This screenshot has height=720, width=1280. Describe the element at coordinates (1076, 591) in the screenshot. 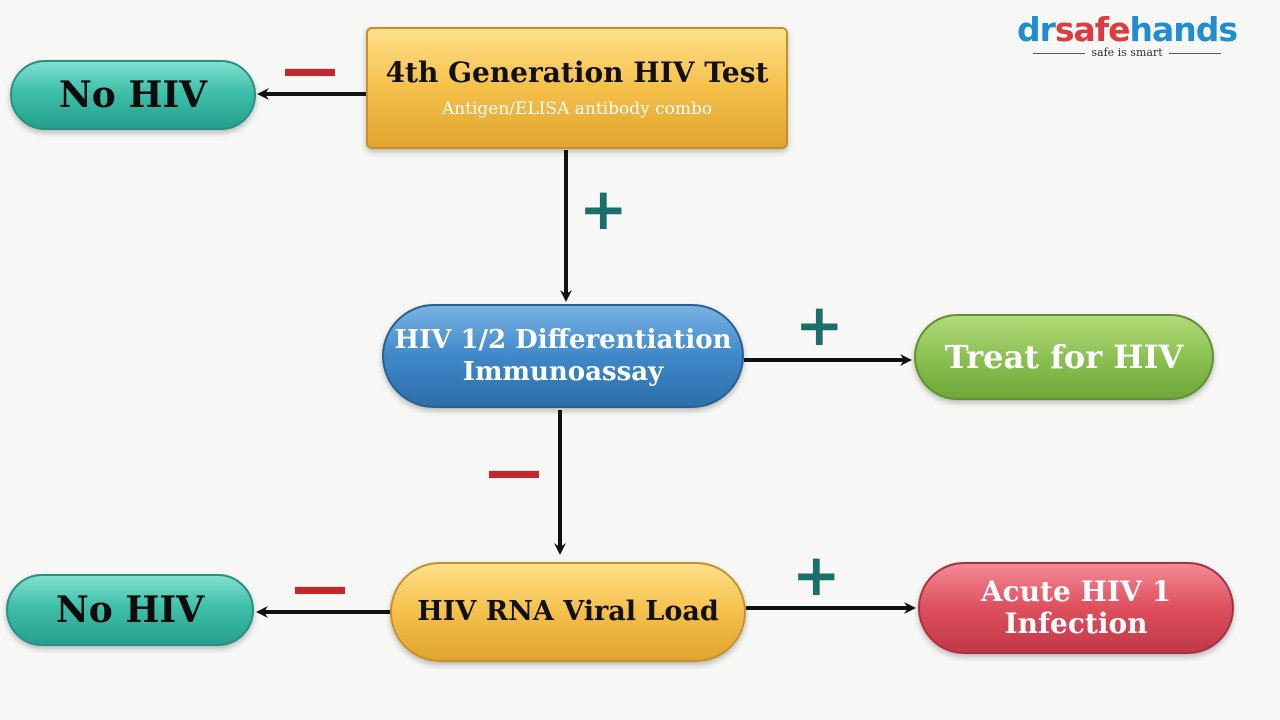

I see `acute-line1: Acute HIV 1` at that location.